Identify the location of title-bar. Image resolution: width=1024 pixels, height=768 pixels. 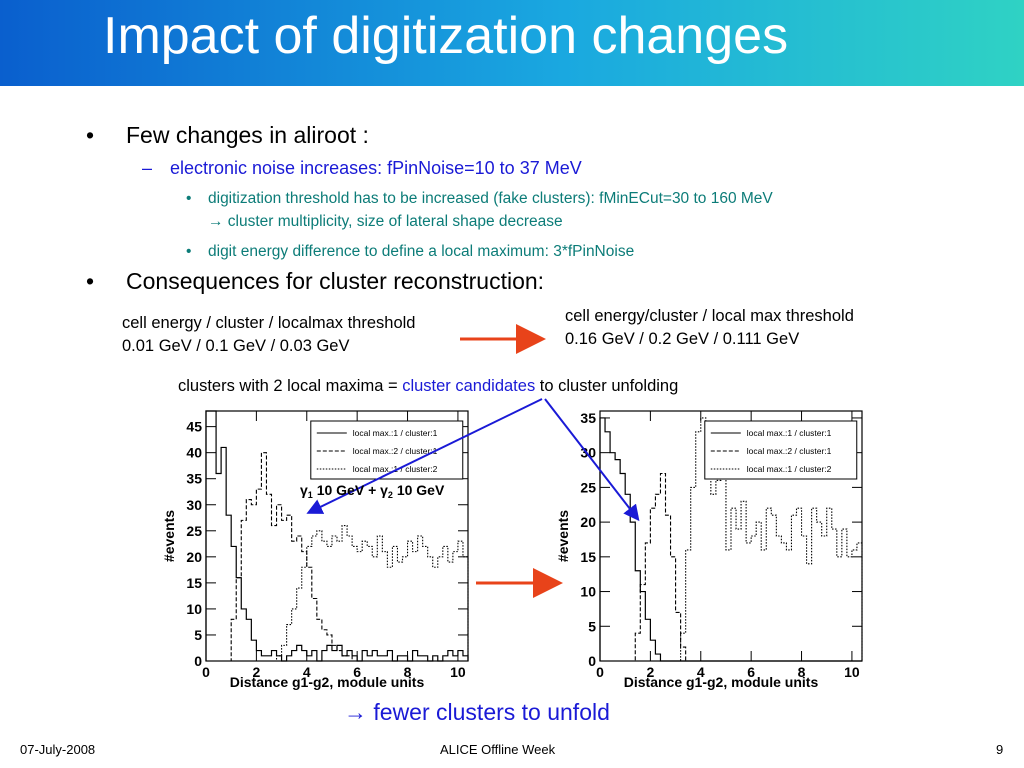
(512, 43).